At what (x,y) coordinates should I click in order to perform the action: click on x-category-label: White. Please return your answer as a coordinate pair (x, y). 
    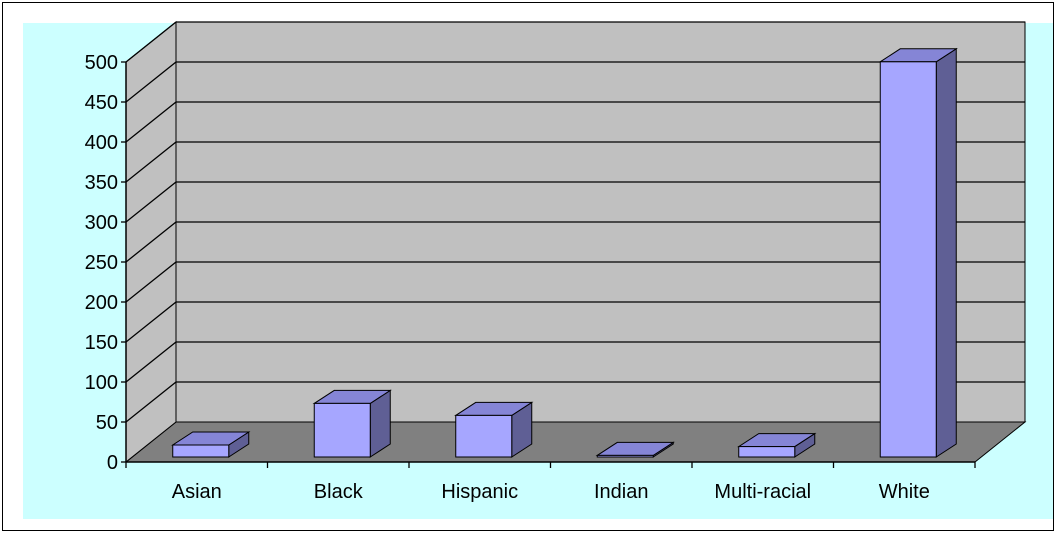
    Looking at the image, I should click on (904, 492).